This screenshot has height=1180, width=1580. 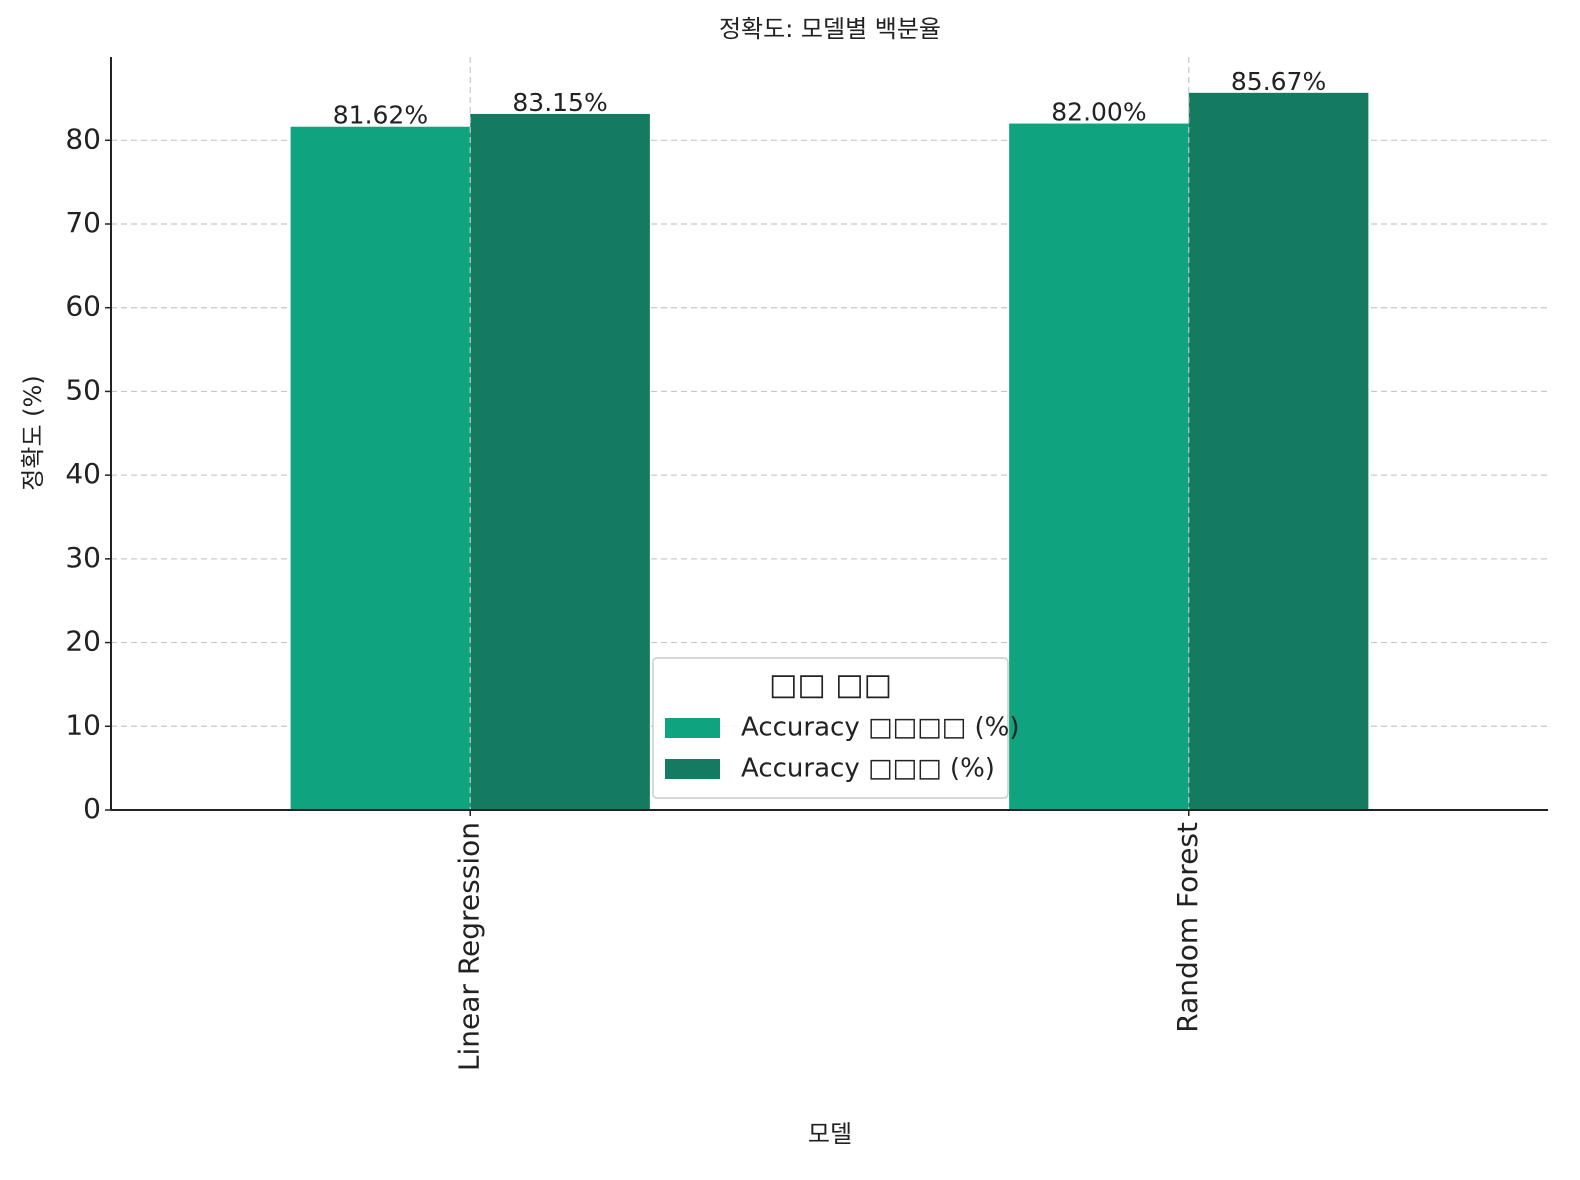 I want to click on x-tick-label: Linear Regression, so click(x=468, y=946).